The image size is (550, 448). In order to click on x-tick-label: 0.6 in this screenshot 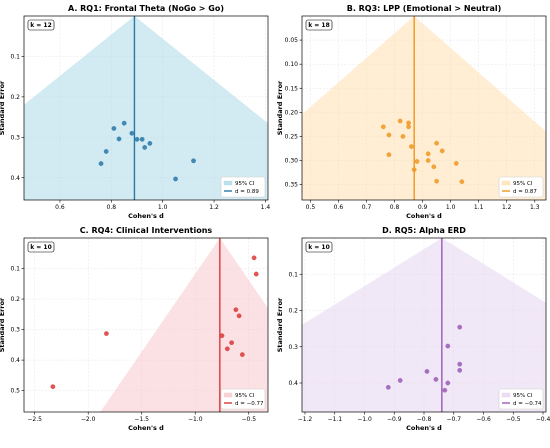, I will do `click(60, 207)`.